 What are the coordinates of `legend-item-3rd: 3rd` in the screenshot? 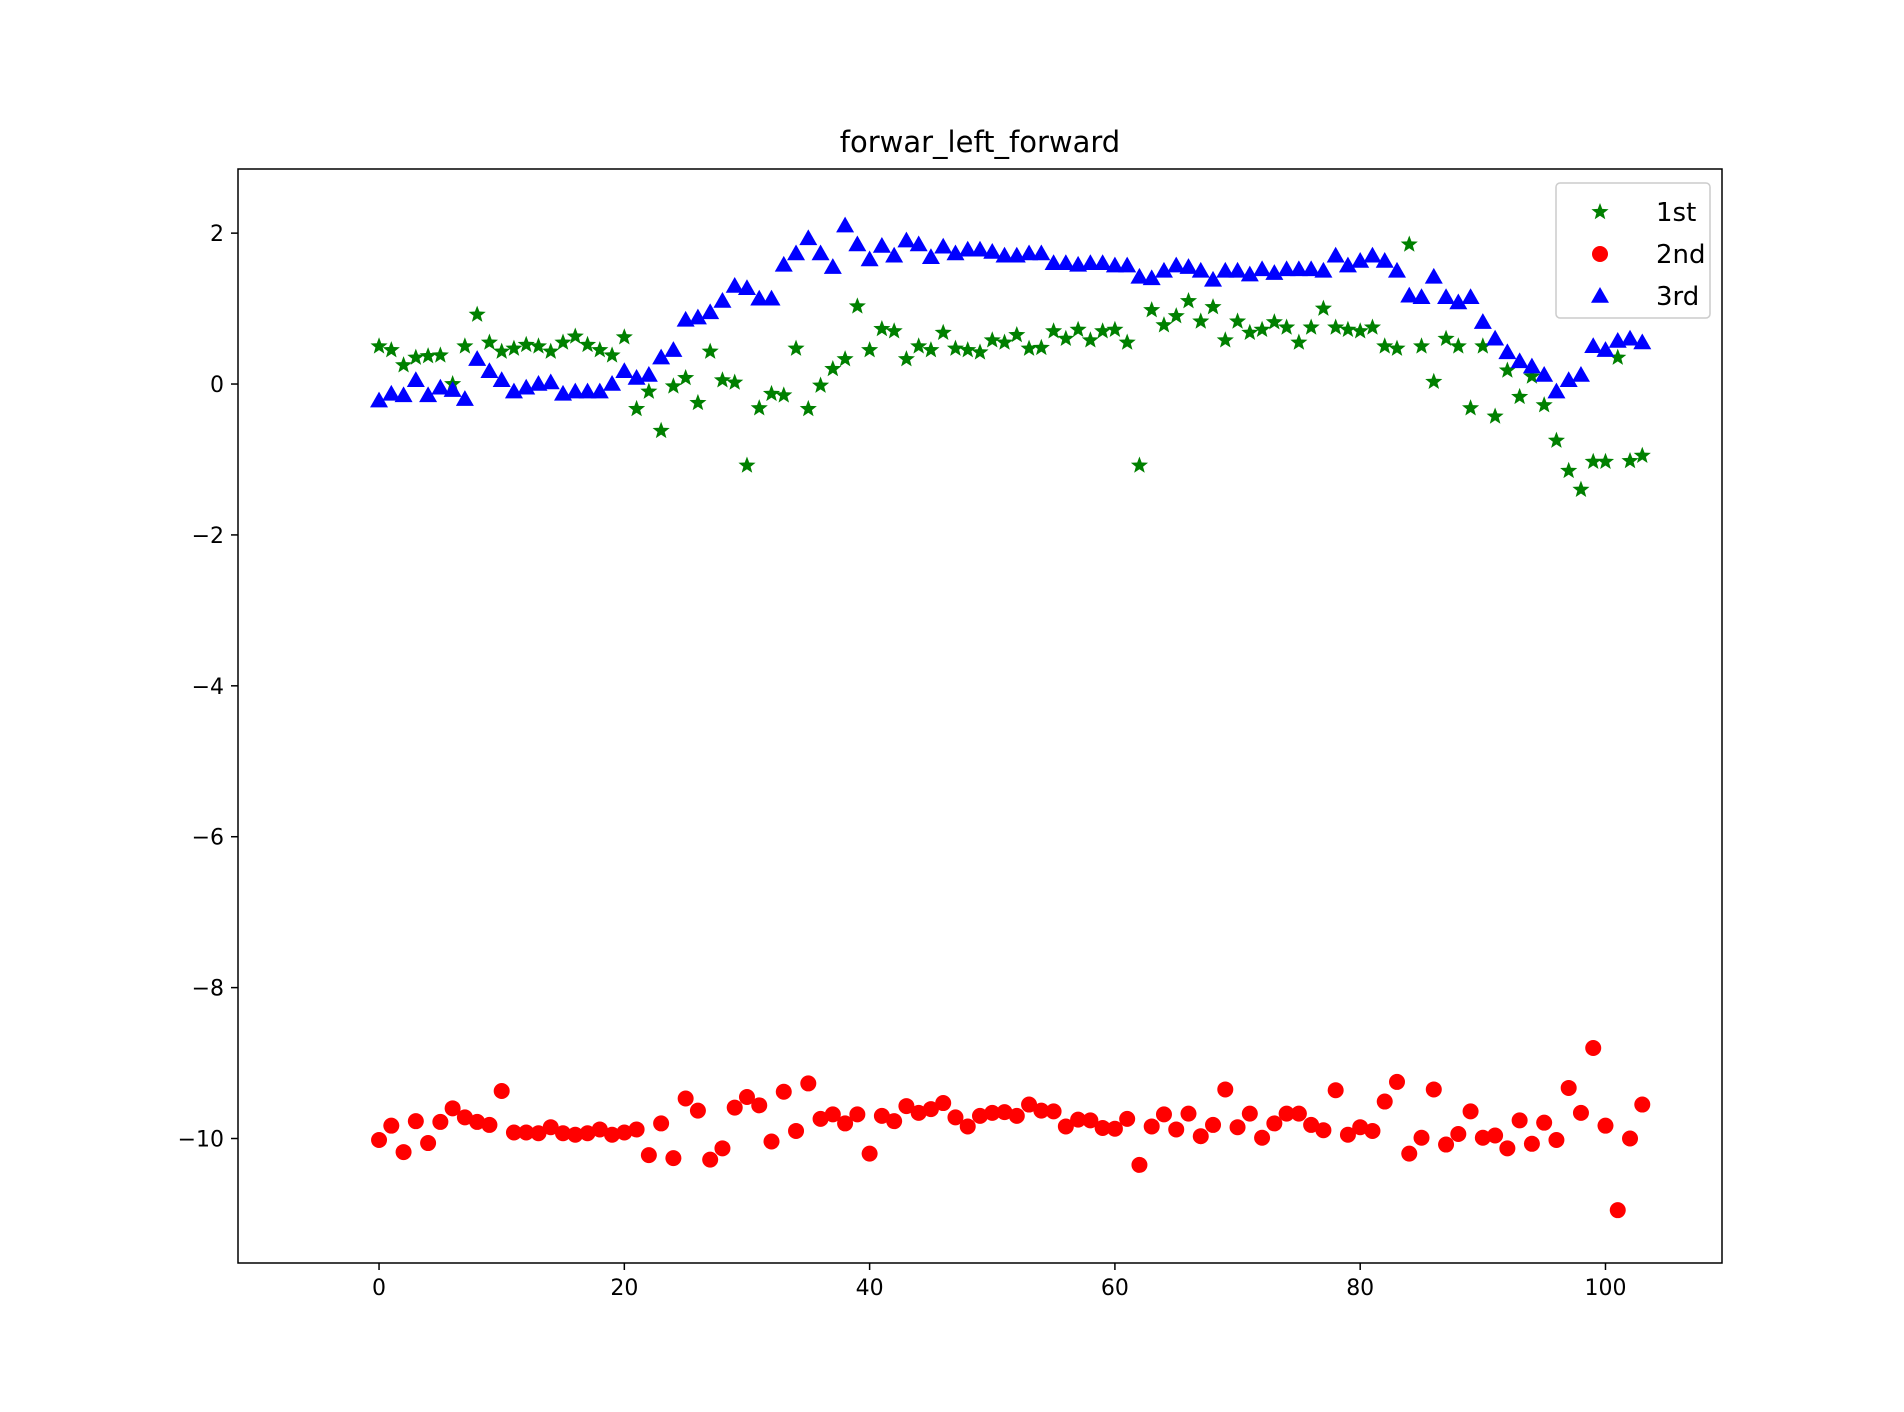 It's located at (1645, 297).